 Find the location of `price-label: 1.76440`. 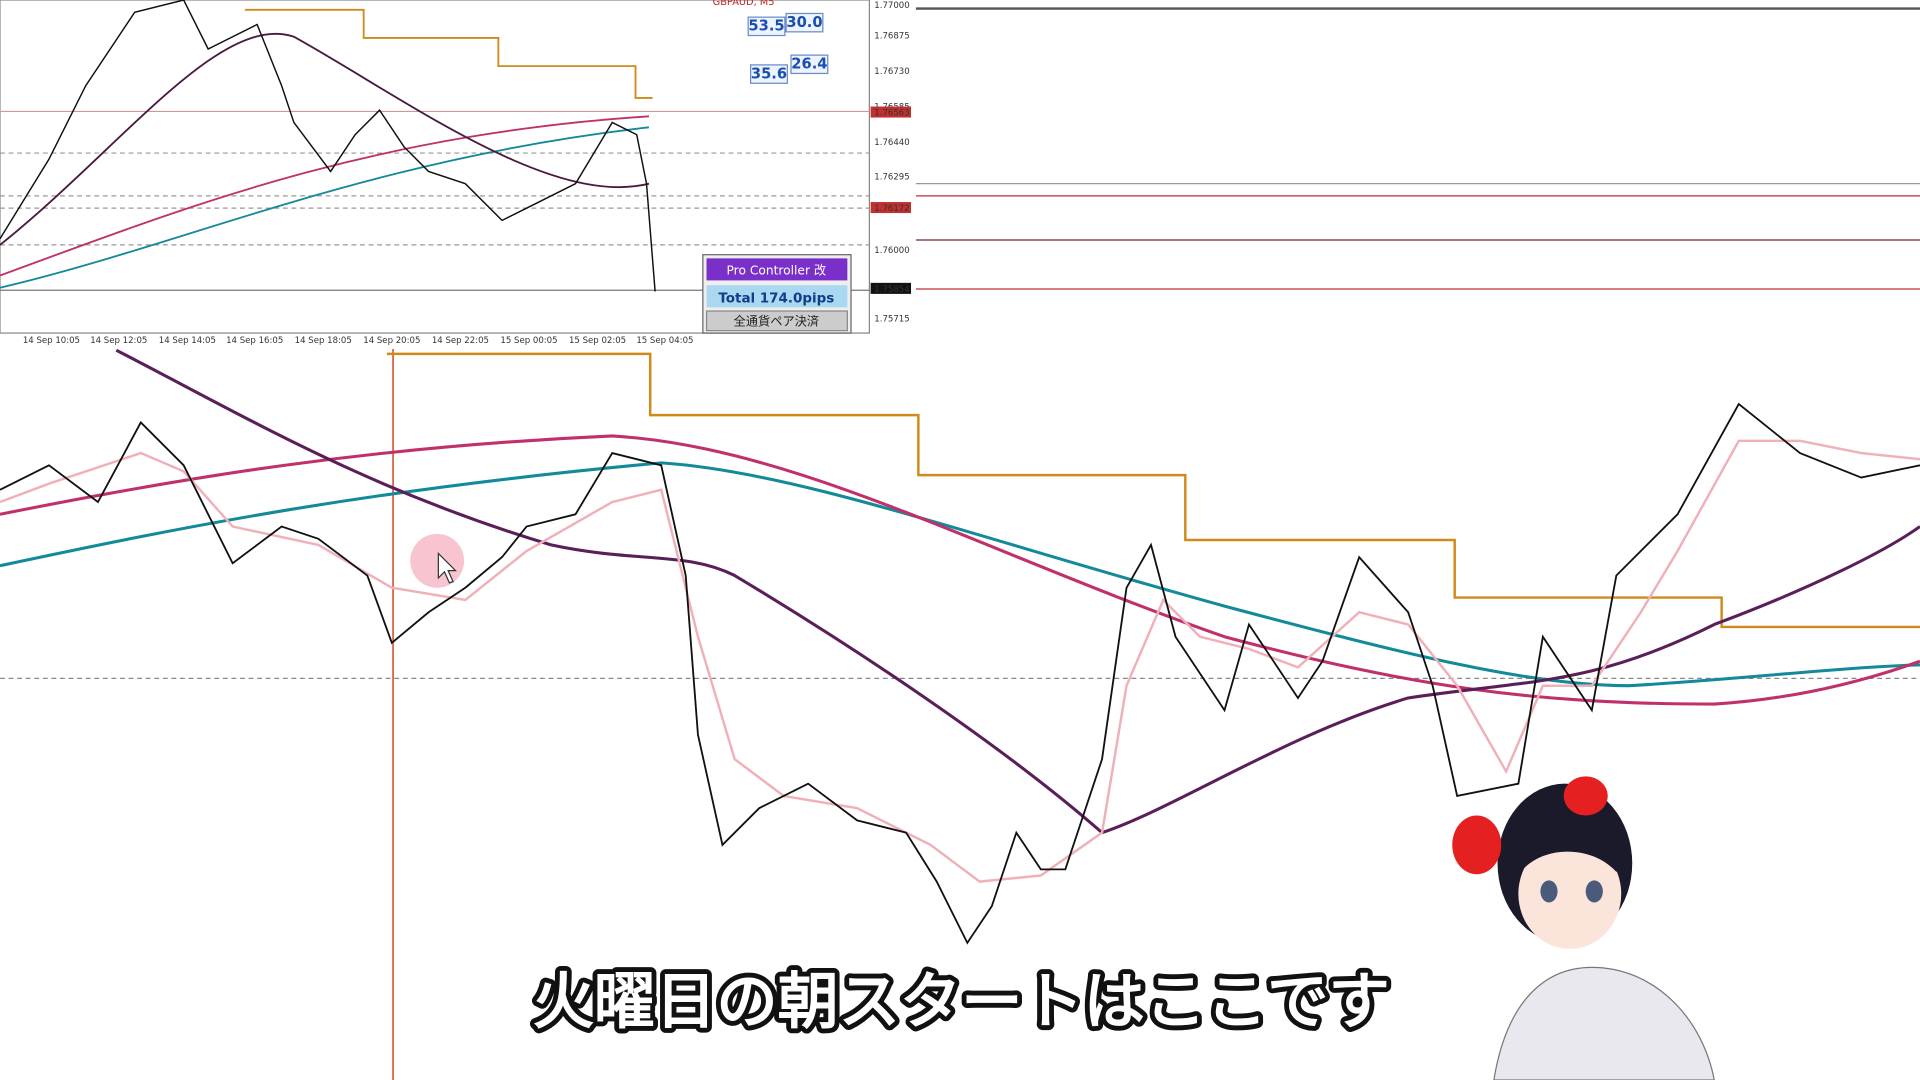

price-label: 1.76440 is located at coordinates (891, 143).